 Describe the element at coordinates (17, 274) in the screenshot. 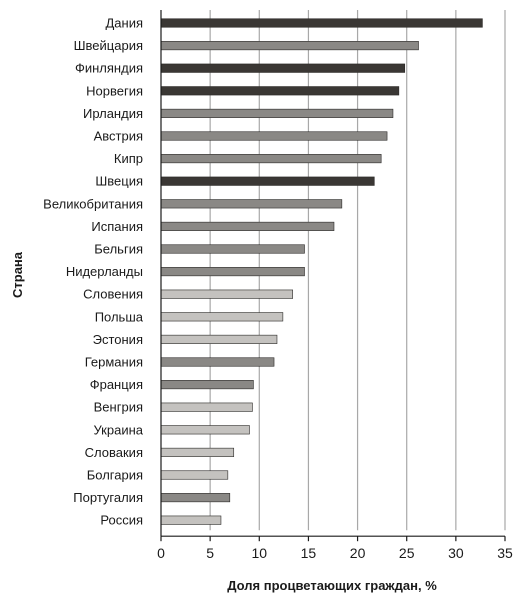

I see `y-axis-title: Страна` at that location.